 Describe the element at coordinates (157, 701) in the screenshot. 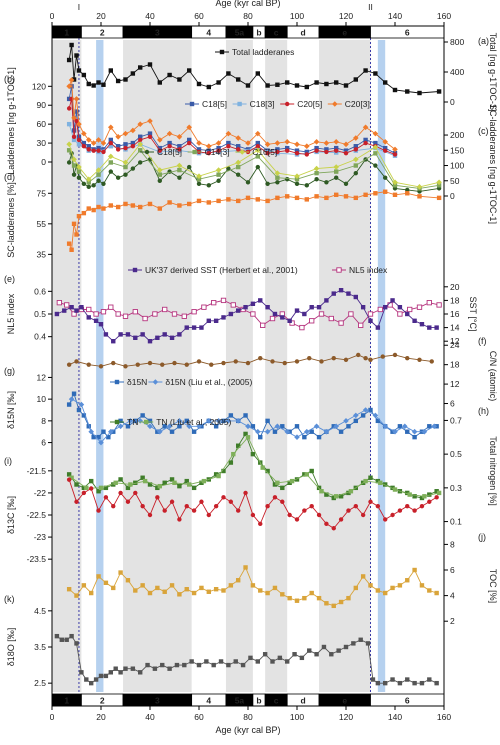

I see `mis-stage-label: 3` at that location.